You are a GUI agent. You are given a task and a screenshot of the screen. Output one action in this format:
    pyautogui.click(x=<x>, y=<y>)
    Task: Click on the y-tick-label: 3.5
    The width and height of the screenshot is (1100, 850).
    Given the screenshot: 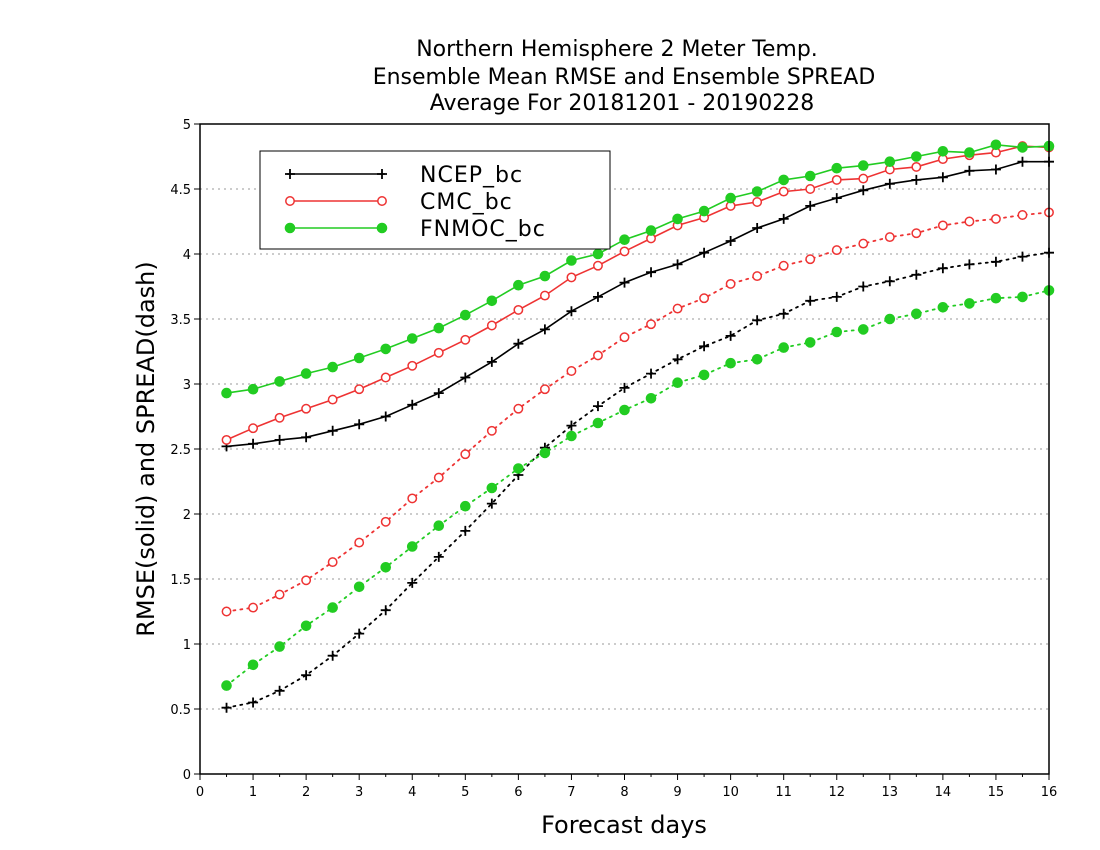 What is the action you would take?
    pyautogui.click(x=180, y=320)
    